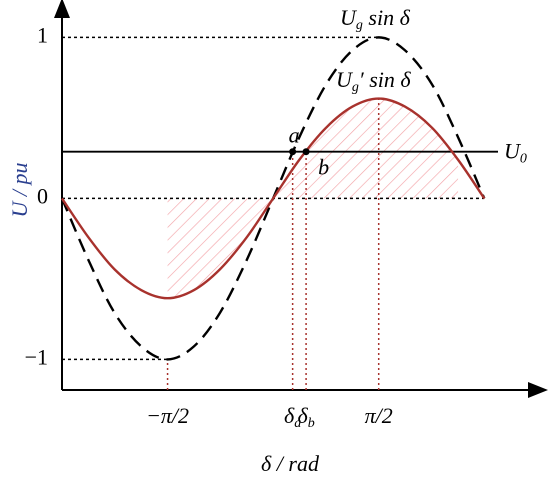 The image size is (550, 485). I want to click on label-rest: sin δ, so click(387, 17).